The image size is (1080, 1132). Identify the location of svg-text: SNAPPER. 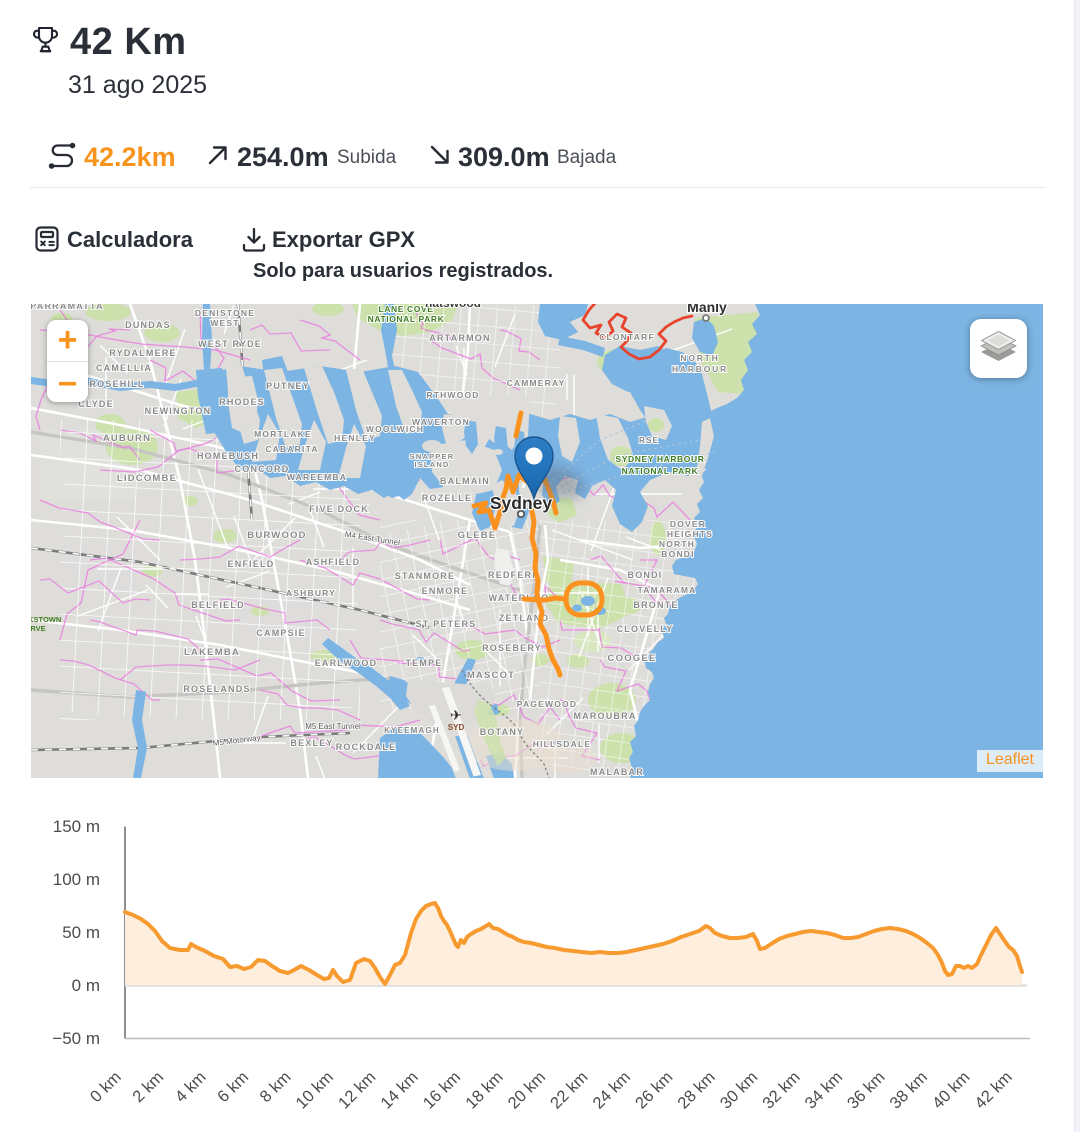
(432, 456).